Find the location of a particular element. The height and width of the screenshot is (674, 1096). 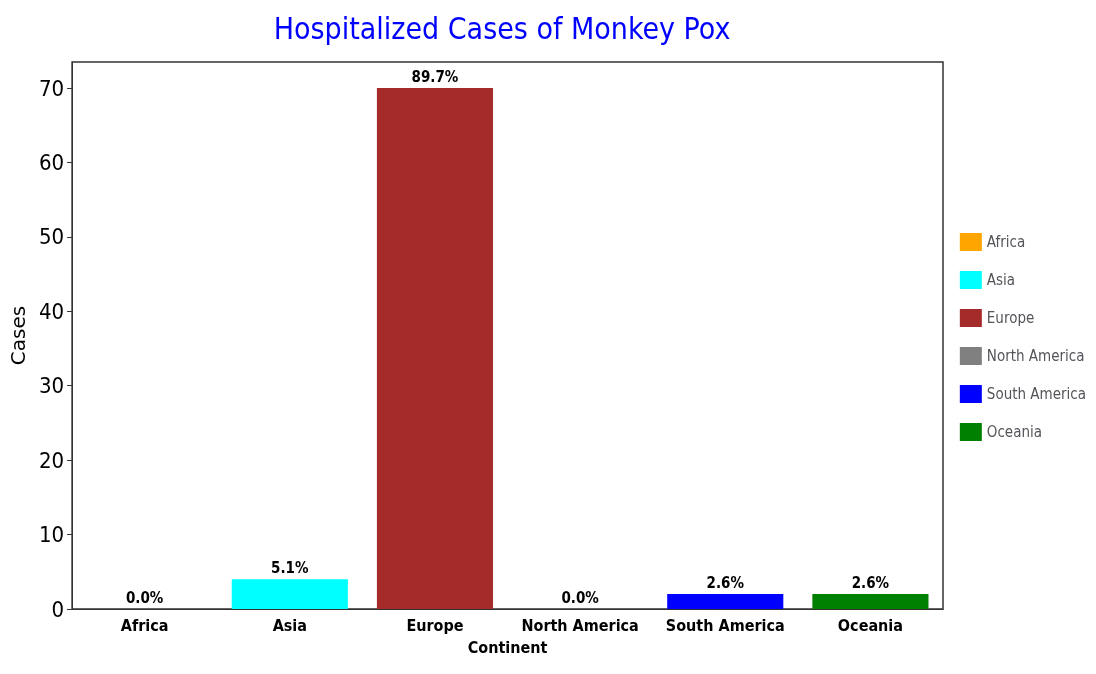

y-tick-label: 30 is located at coordinates (51, 386).